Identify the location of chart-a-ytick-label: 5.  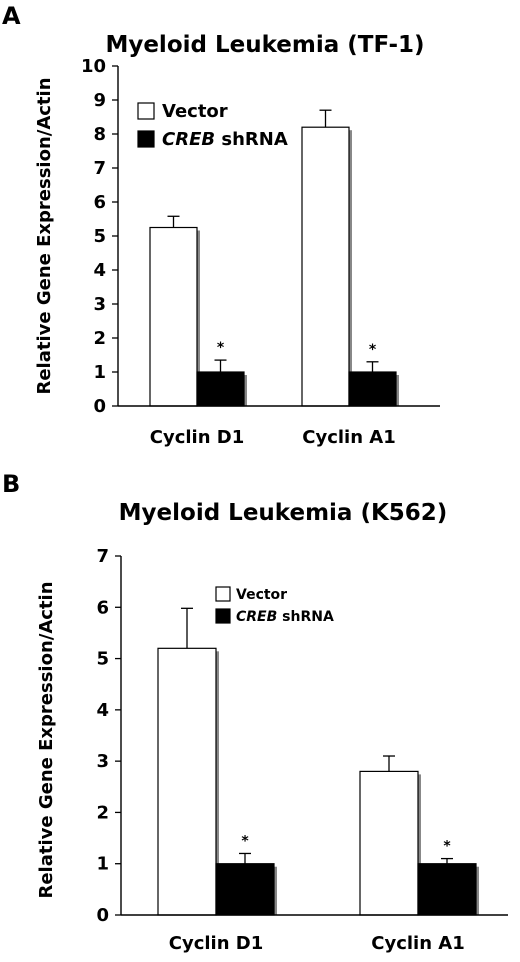
(99, 236).